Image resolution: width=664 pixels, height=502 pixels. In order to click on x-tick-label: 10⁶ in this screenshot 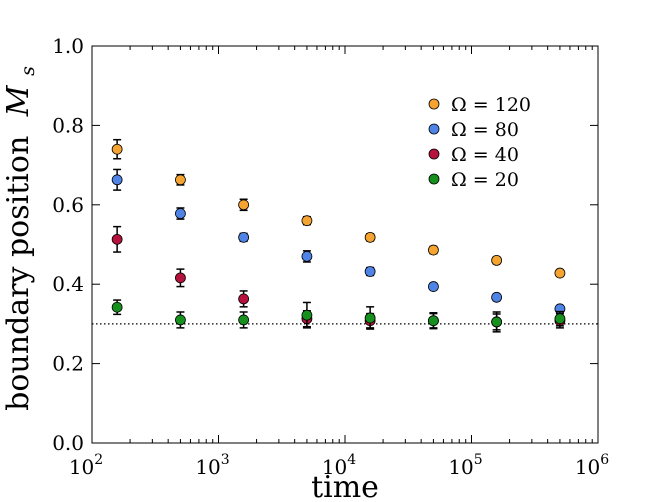, I will do `click(592, 465)`.